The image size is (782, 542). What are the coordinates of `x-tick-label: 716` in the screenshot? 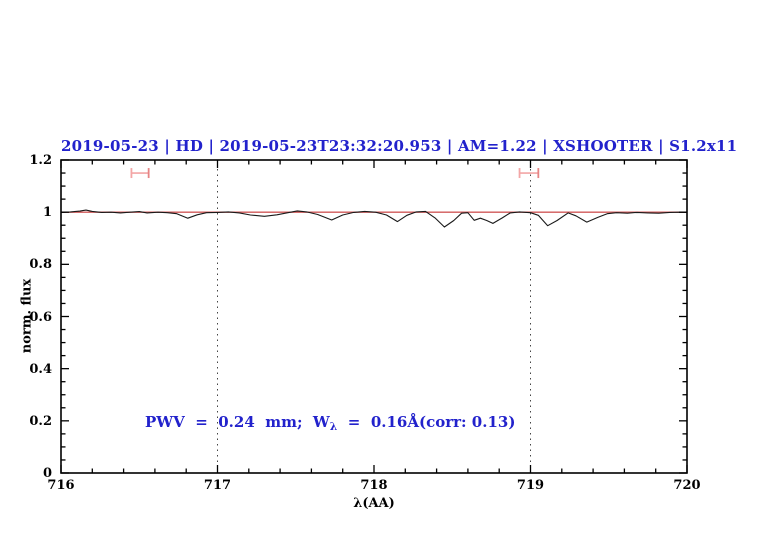 It's located at (61, 485).